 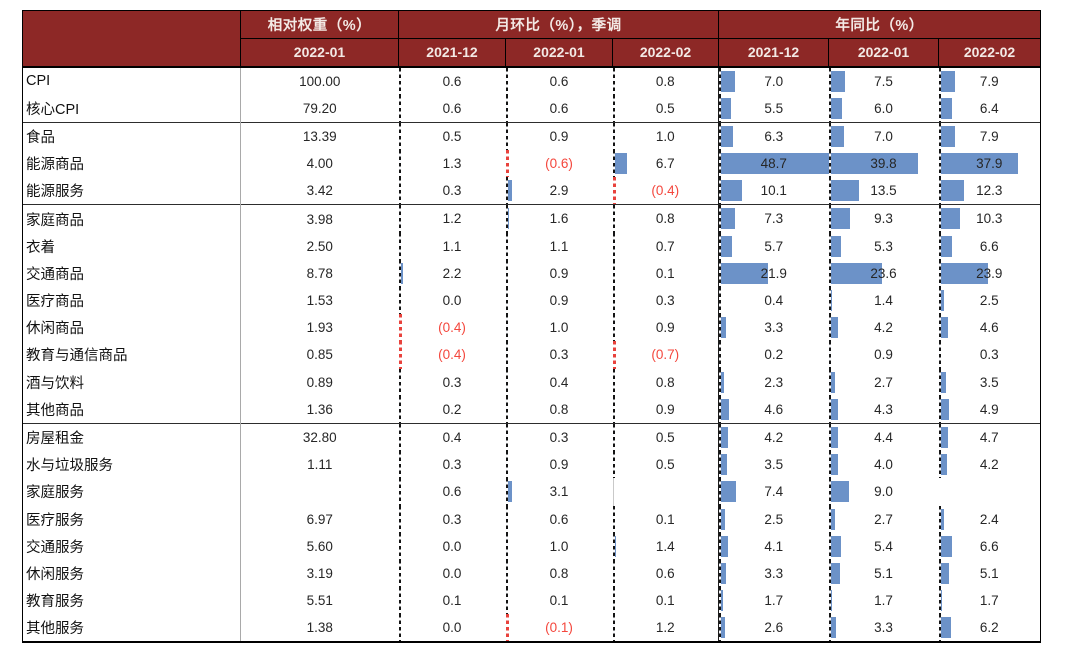 I want to click on cell-value: 23.6, so click(x=883, y=273).